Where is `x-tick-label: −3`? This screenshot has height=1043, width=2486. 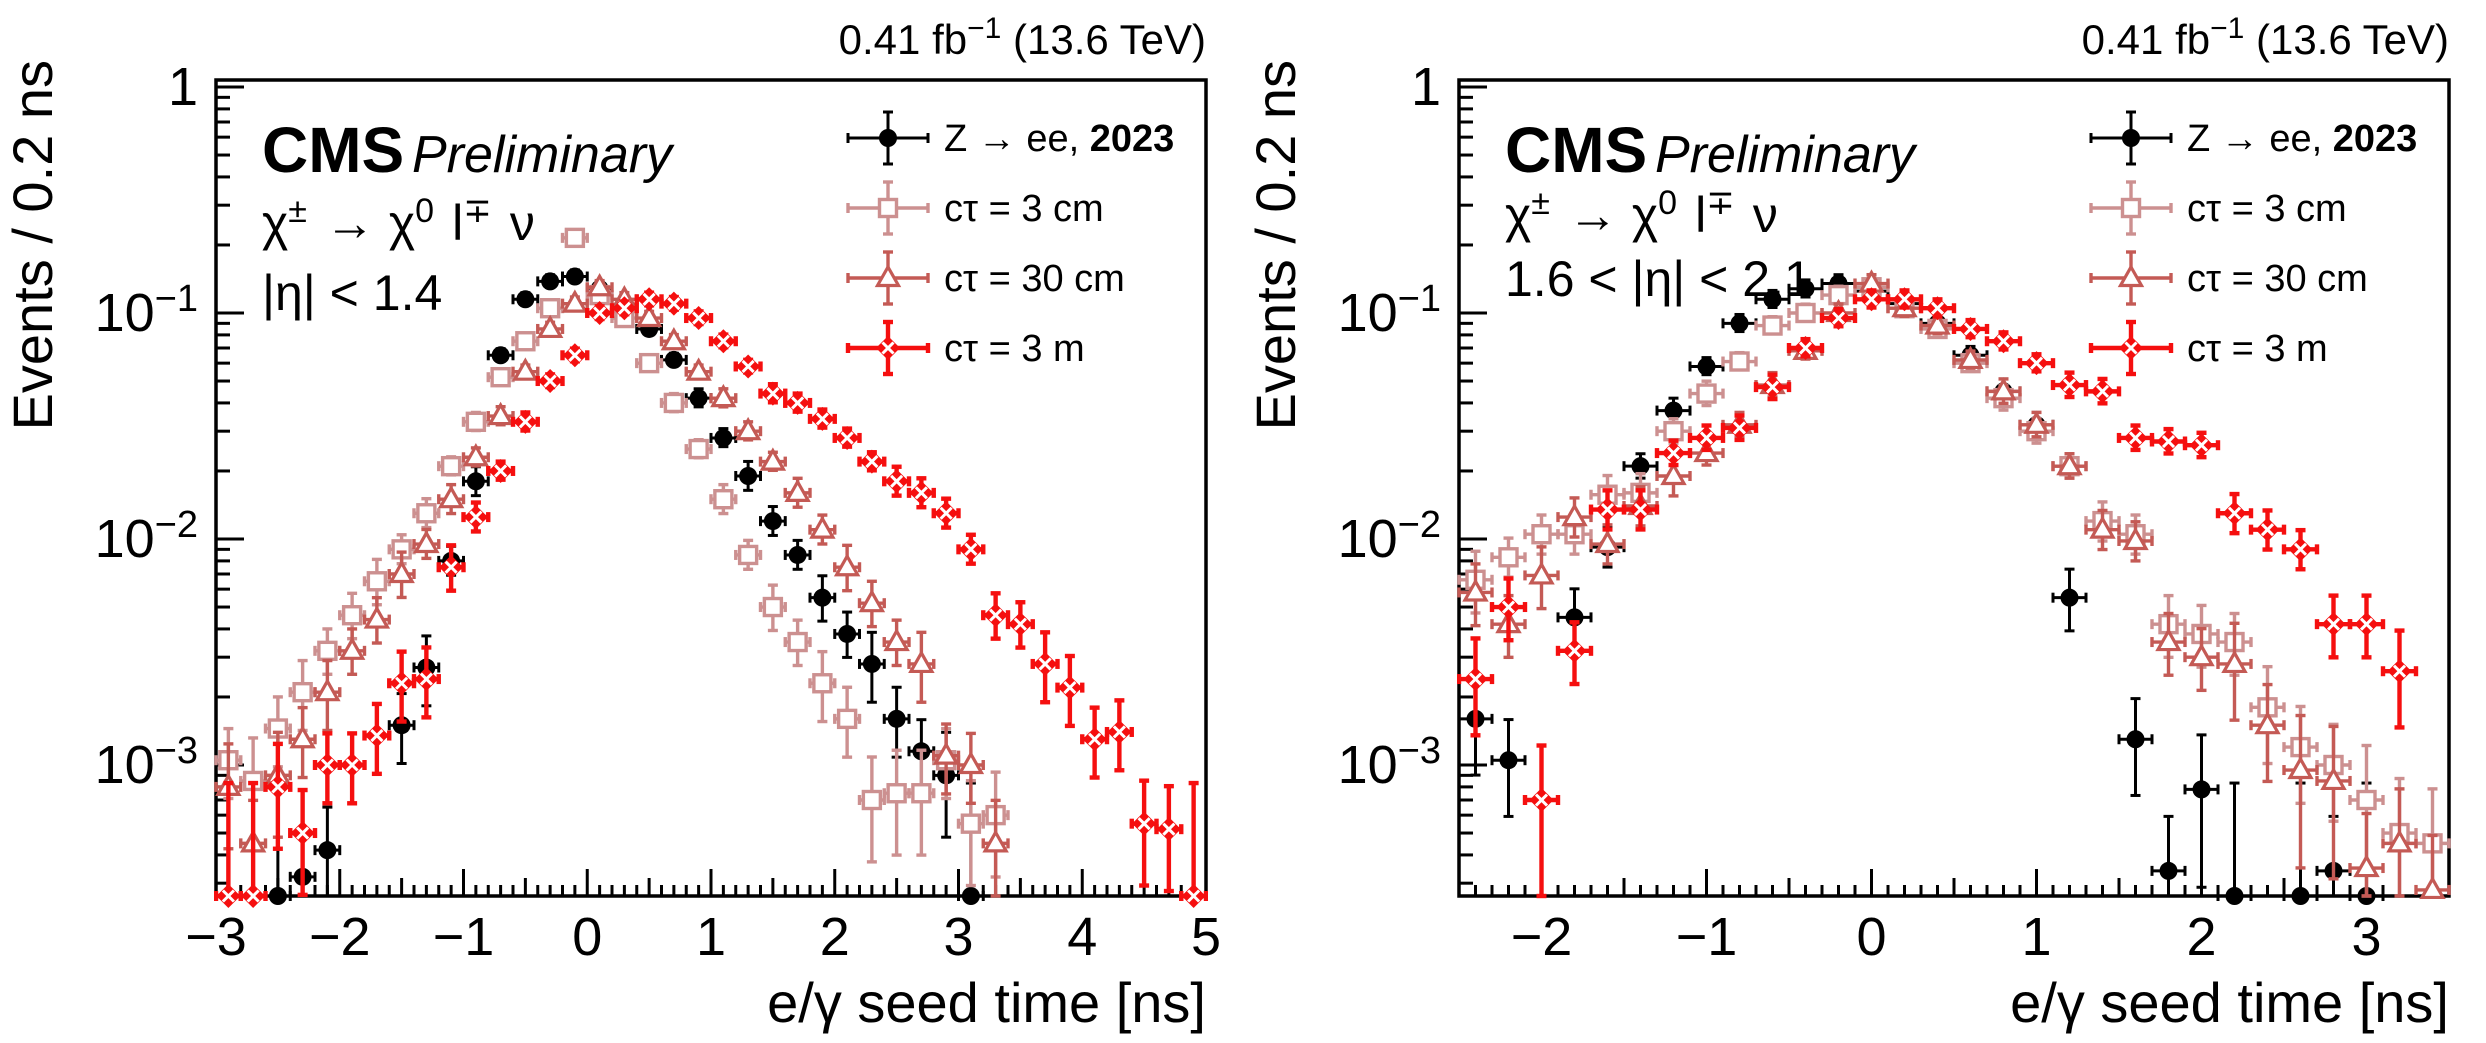
x-tick-label: −3 is located at coordinates (216, 937).